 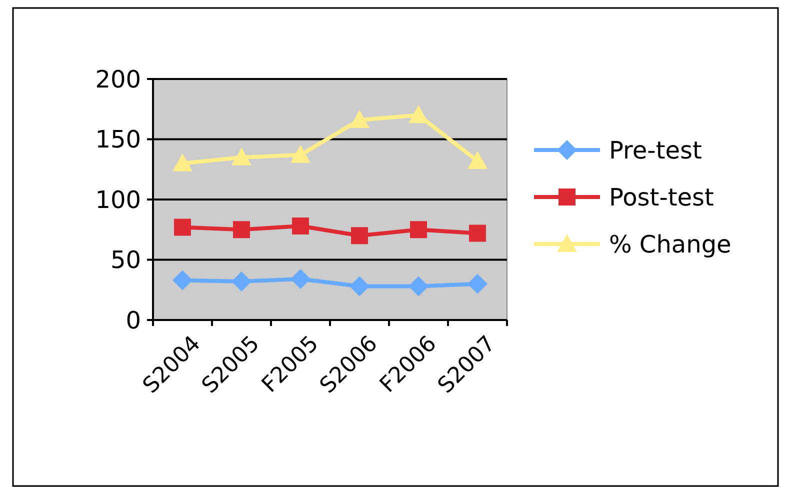 I want to click on legend-label: Post-test, so click(x=661, y=197).